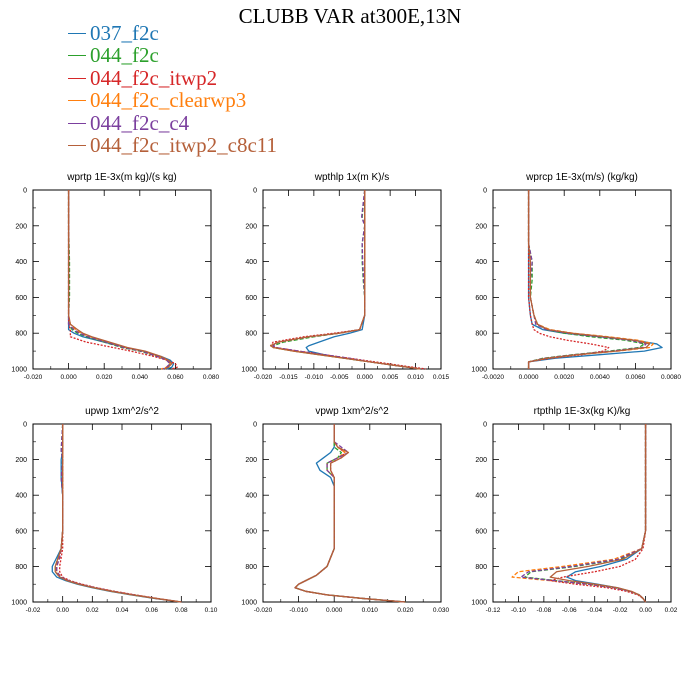 The width and height of the screenshot is (700, 700). I want to click on x-tick-label: 0.0000, so click(529, 377).